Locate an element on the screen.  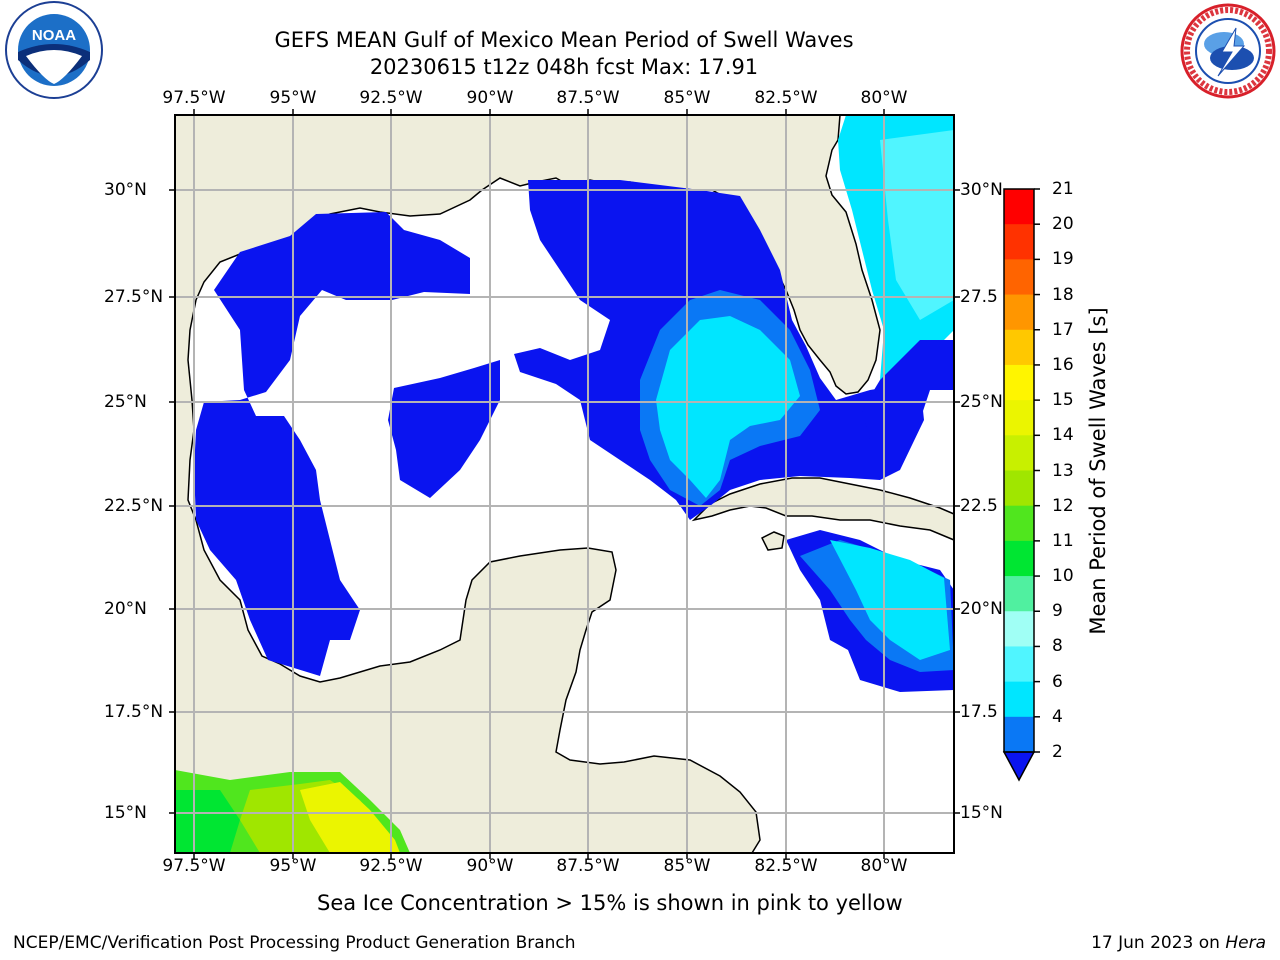
lat-tick-right: 20°N is located at coordinates (981, 609).